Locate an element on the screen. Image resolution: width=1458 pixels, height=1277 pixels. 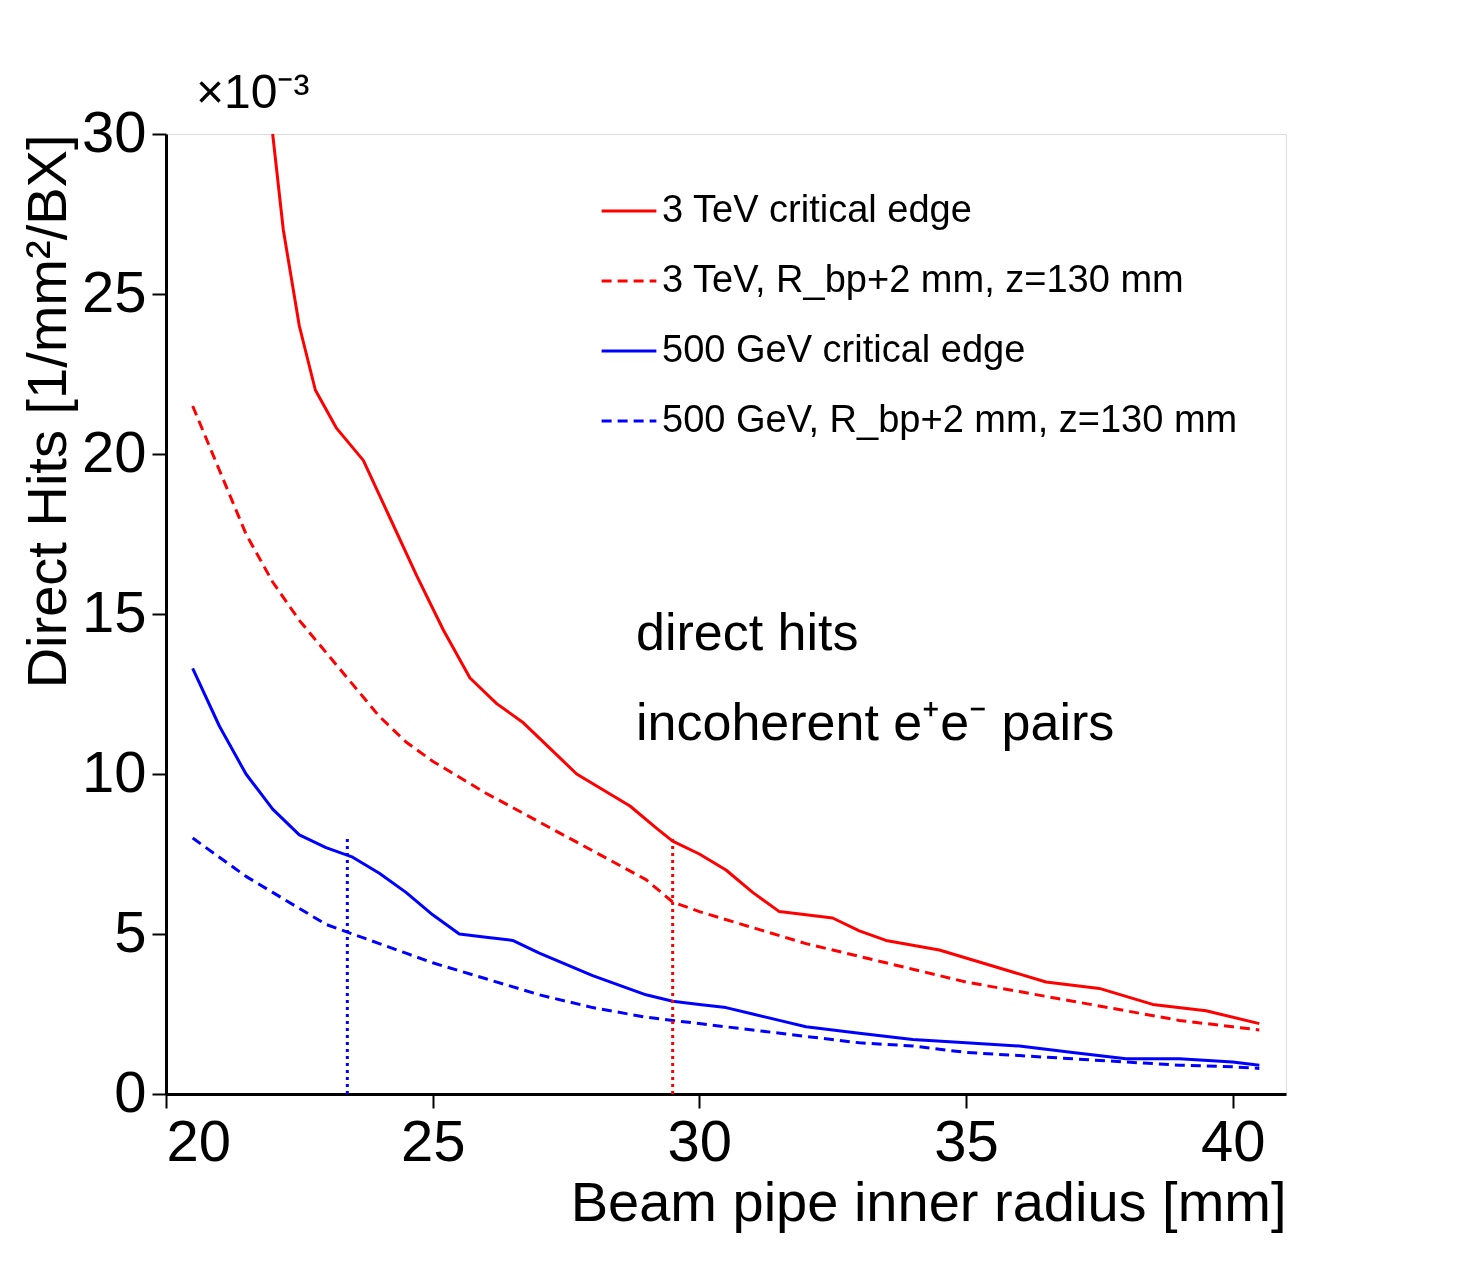
y-tick-label: 25 is located at coordinates (114, 291).